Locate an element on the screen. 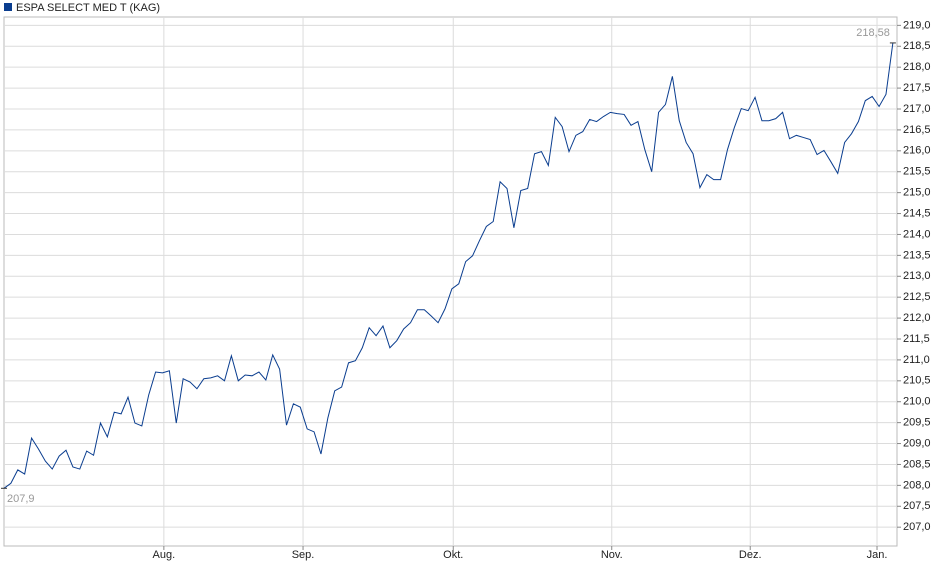 The width and height of the screenshot is (940, 579). legend-swatch is located at coordinates (8, 7).